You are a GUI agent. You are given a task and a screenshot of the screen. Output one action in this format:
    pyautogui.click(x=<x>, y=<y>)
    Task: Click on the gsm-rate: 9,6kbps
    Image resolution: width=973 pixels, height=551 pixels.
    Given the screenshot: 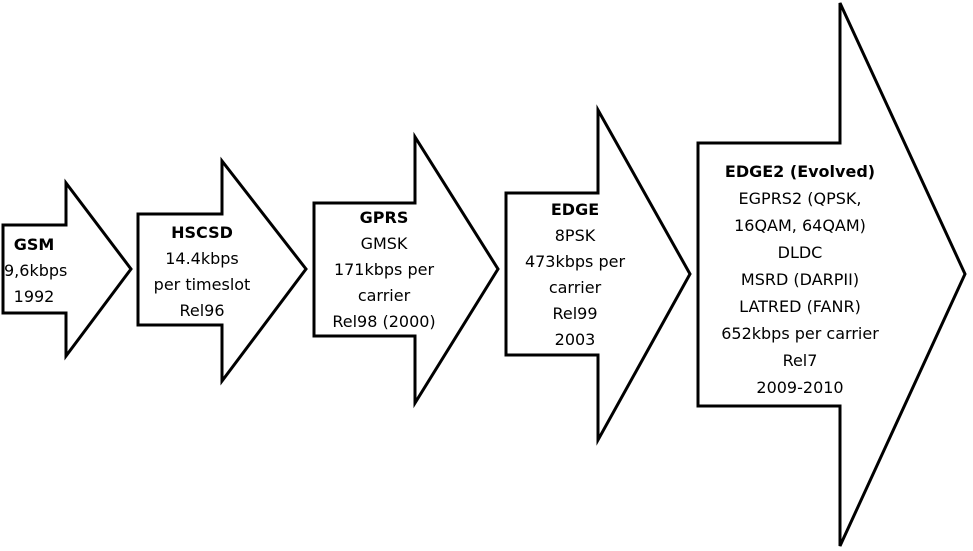 What is the action you would take?
    pyautogui.click(x=36, y=270)
    